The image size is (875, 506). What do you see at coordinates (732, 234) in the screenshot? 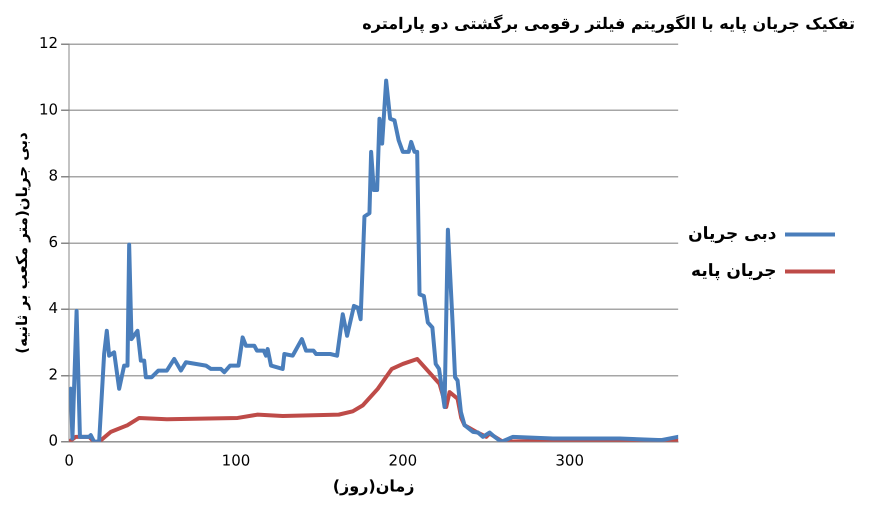
I see `legend-label: دبی جریان` at bounding box center [732, 234].